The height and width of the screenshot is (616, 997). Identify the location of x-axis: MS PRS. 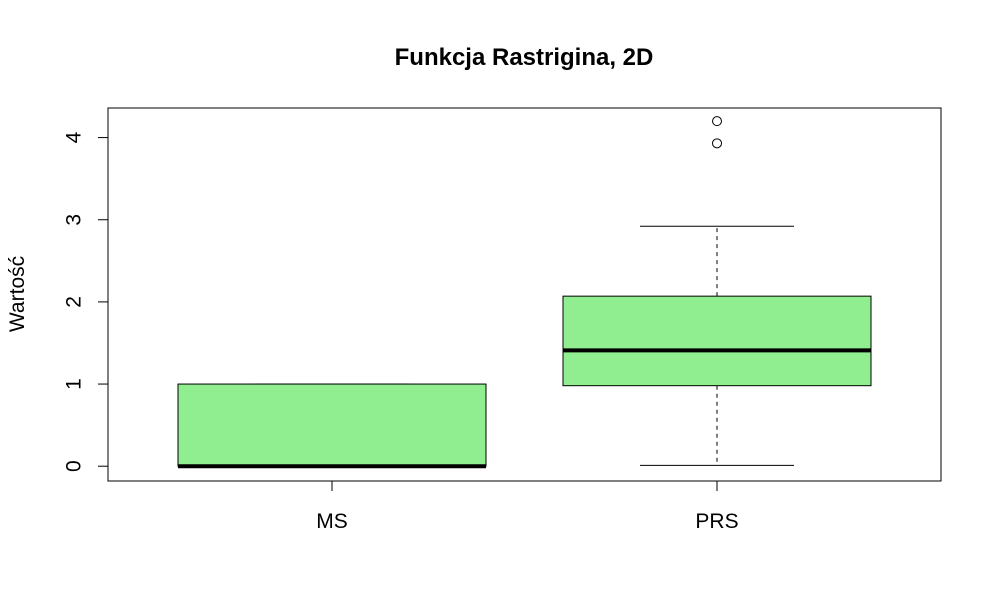
(527, 507).